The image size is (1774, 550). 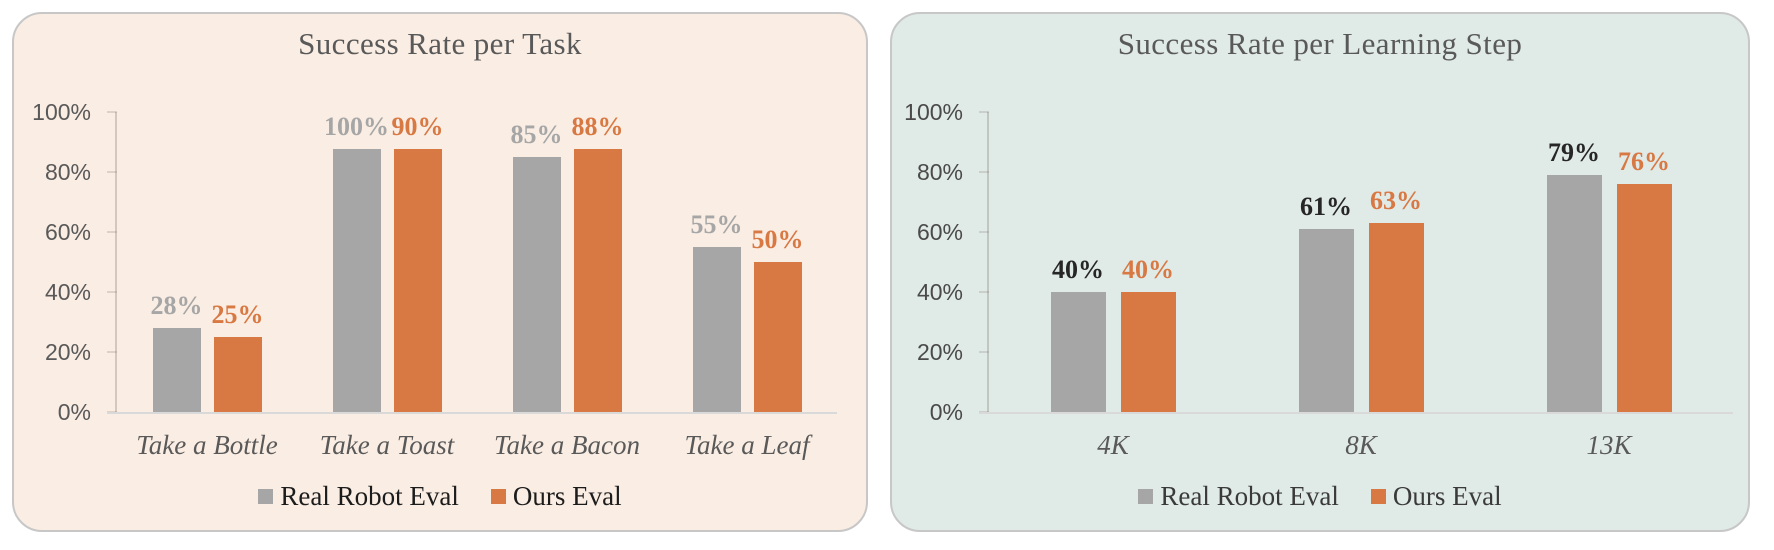 I want to click on bar-column: 100%, so click(x=356, y=262).